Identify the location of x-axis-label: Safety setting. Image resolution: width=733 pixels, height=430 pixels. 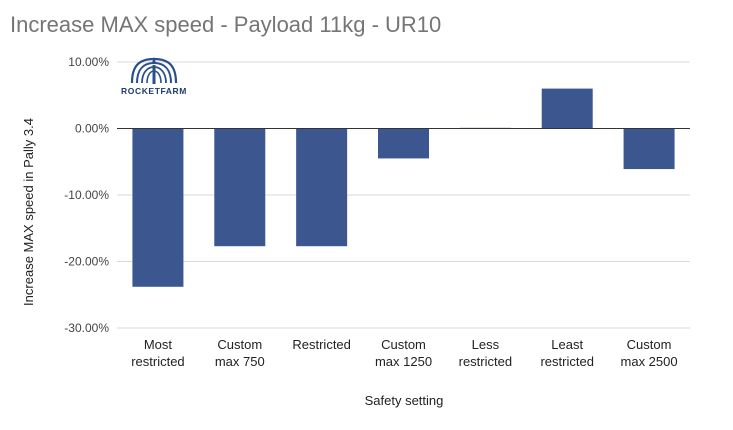
(404, 400).